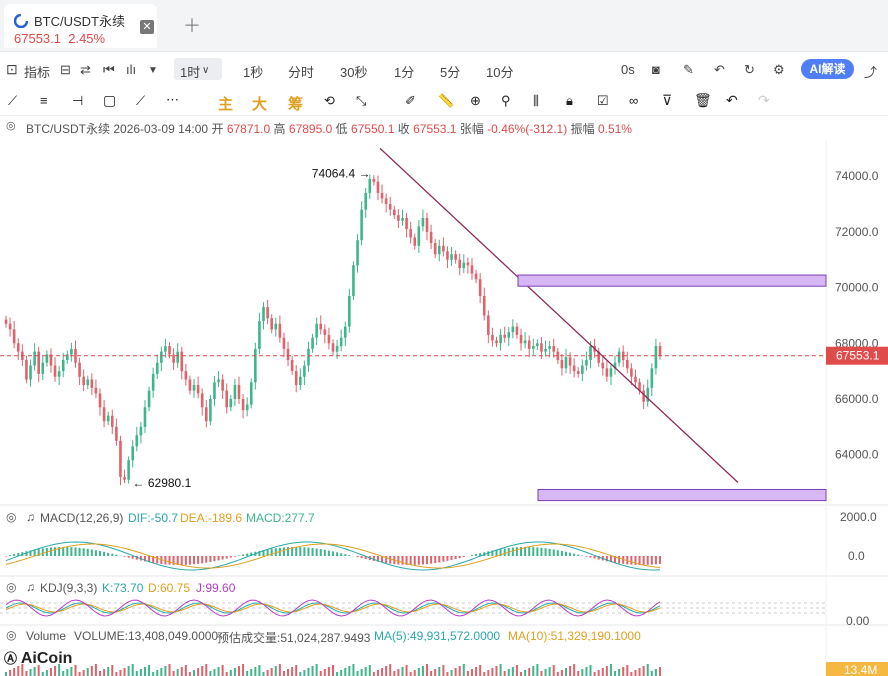 The width and height of the screenshot is (888, 676). Describe the element at coordinates (450, 72) in the screenshot. I see `interval-5m: 5分` at that location.